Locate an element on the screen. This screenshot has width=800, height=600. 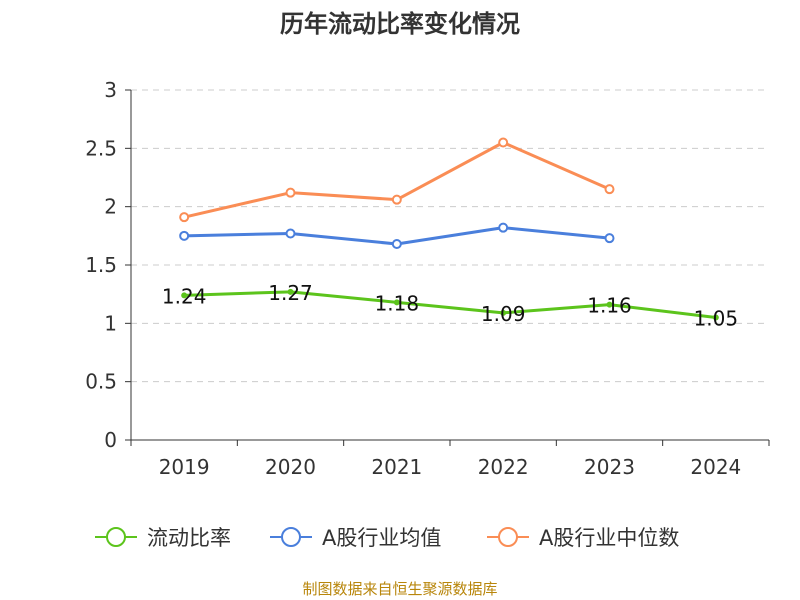
legend-item: A股行业中位数 is located at coordinates (583, 538).